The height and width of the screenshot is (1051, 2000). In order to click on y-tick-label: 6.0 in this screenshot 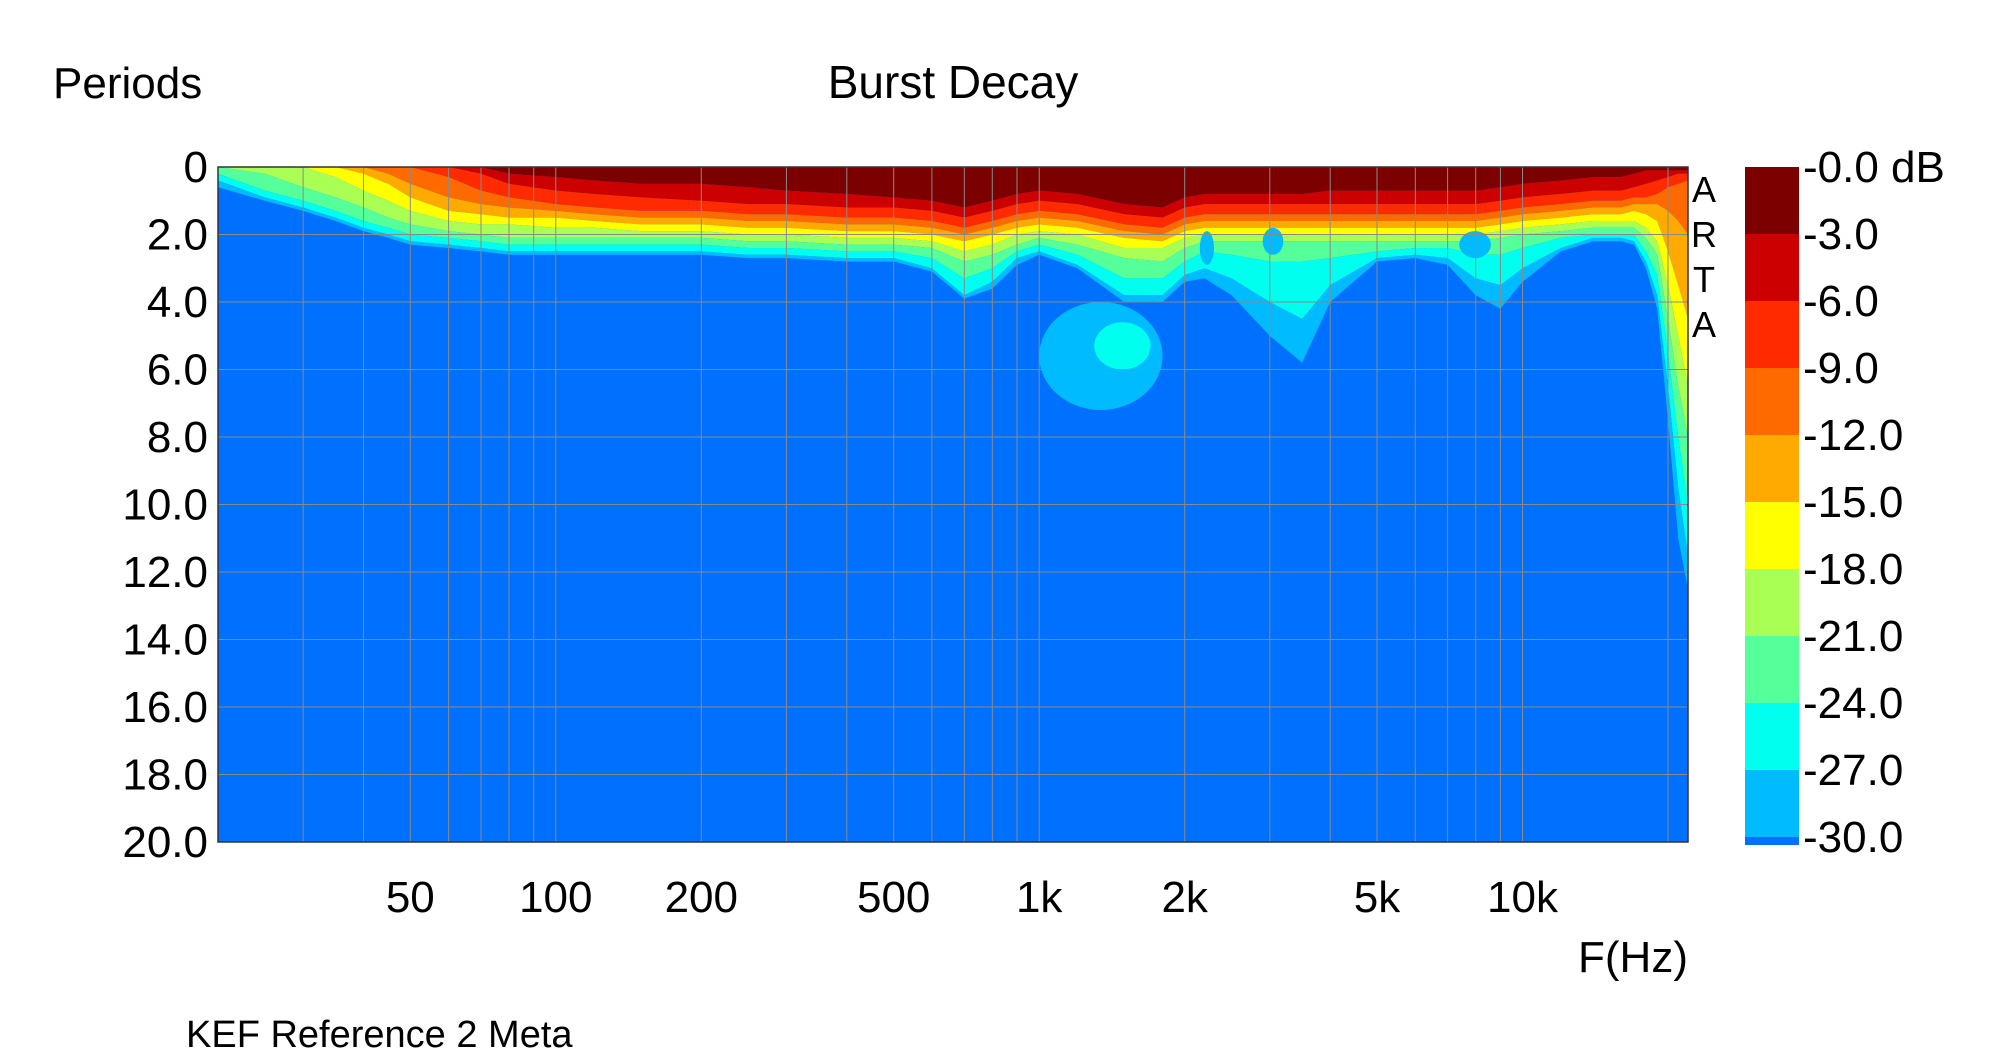, I will do `click(177, 370)`.